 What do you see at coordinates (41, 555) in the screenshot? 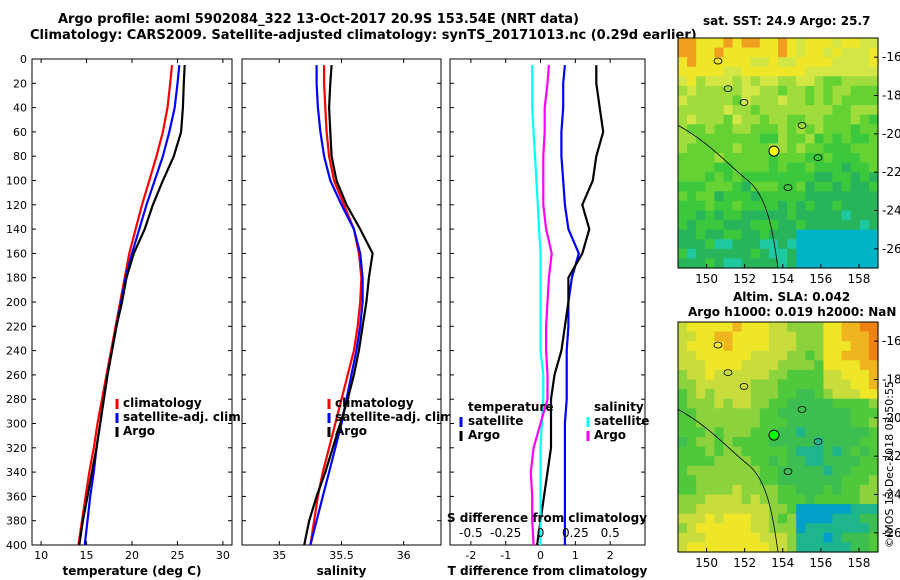
I see `x-tick-label: 10` at bounding box center [41, 555].